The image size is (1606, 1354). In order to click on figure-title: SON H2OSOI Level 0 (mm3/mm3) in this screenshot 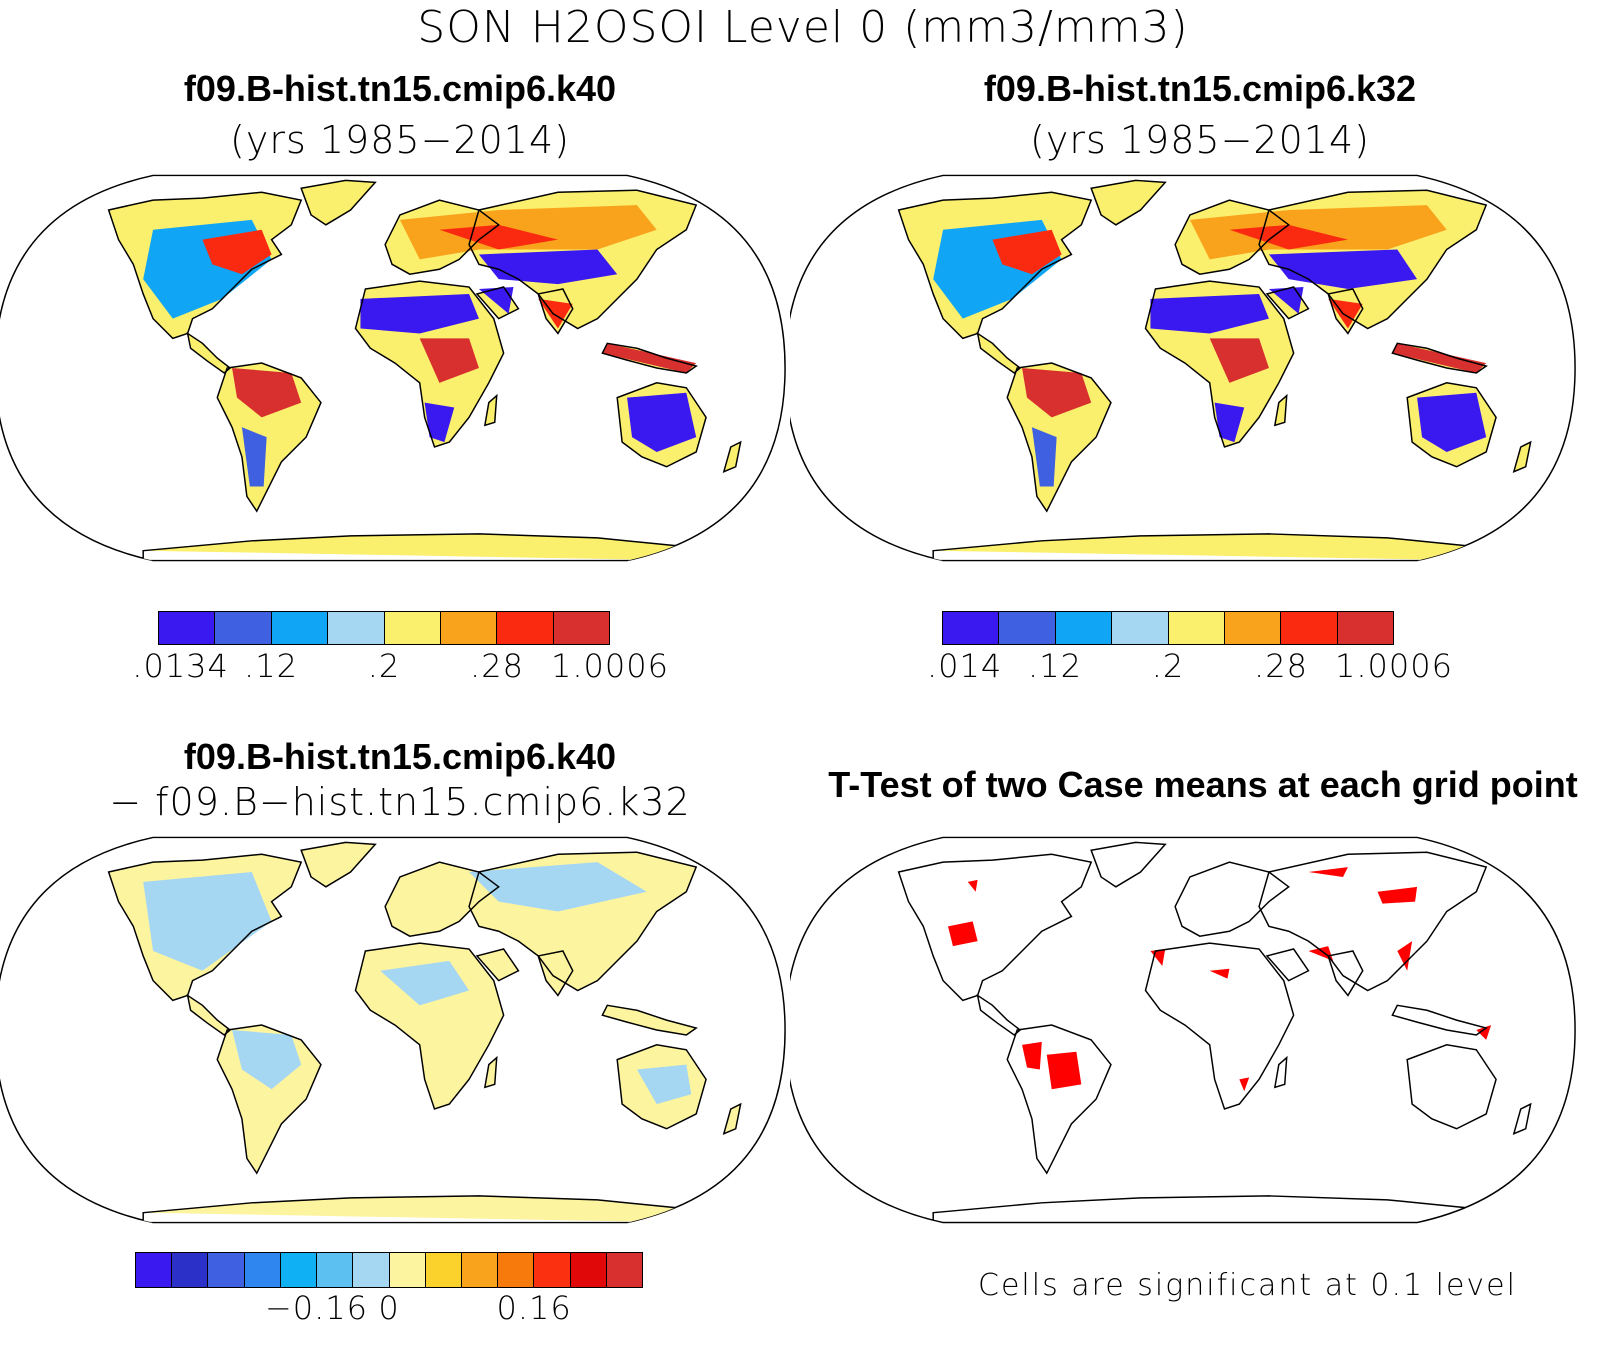, I will do `click(803, 27)`.